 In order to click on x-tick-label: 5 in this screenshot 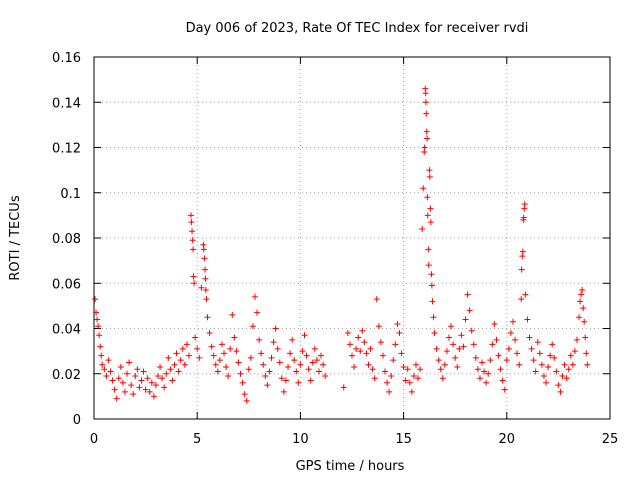, I will do `click(197, 439)`.